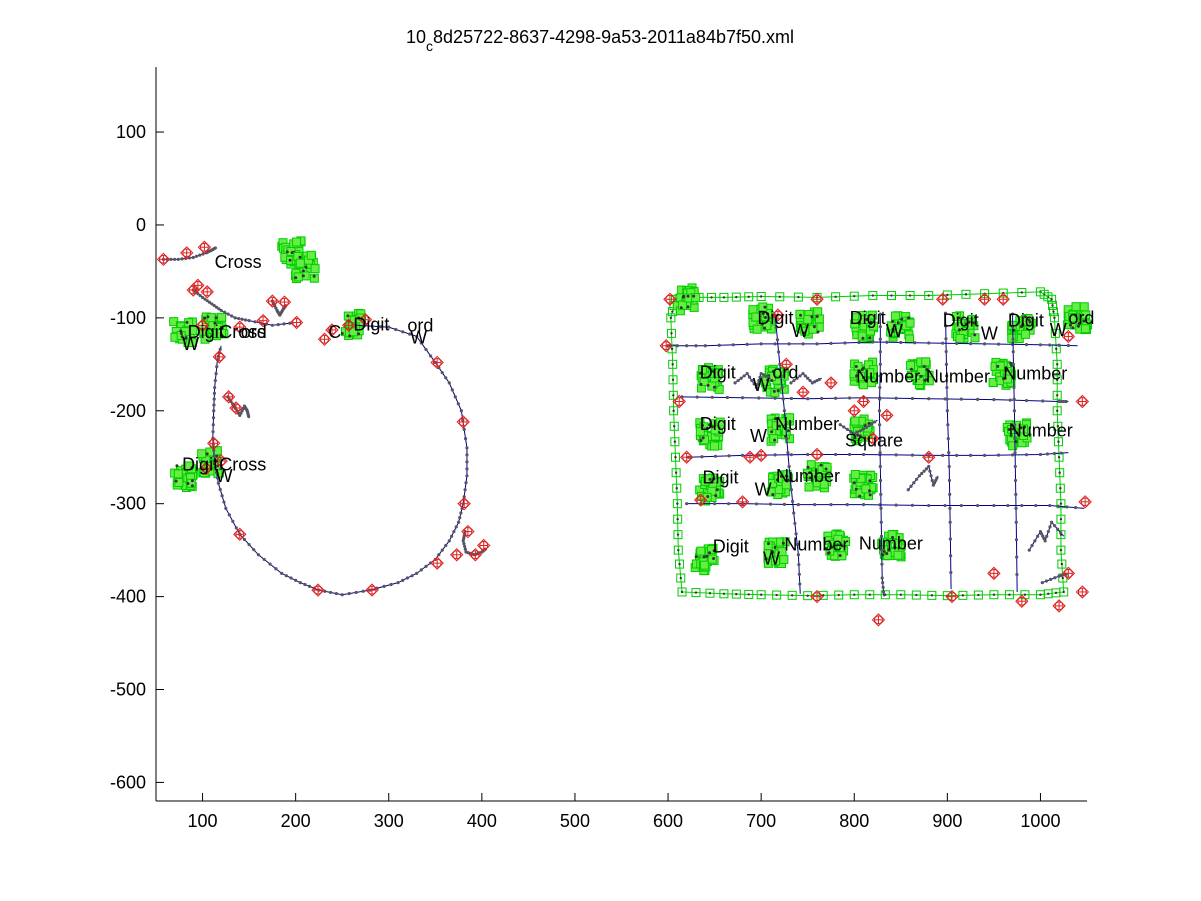  What do you see at coordinates (763, 490) in the screenshot?
I see `shape-label-subscript: W` at bounding box center [763, 490].